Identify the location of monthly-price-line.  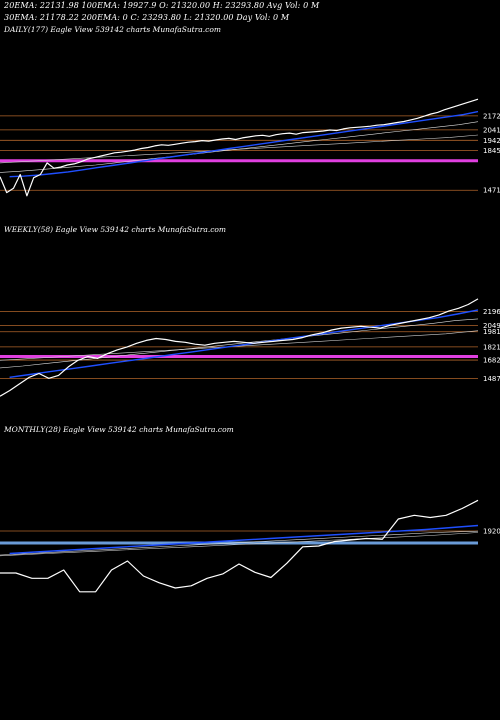
(239, 546).